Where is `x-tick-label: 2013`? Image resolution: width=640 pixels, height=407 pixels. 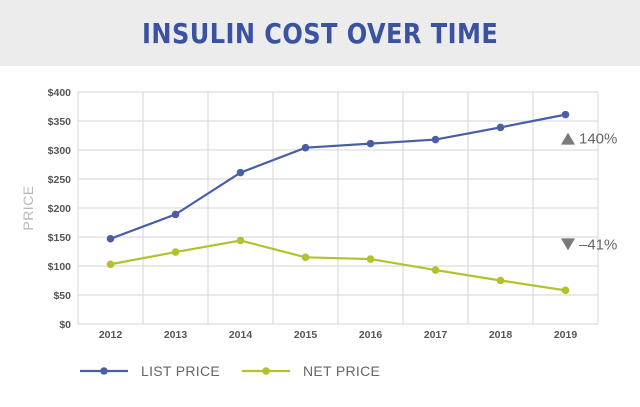
x-tick-label: 2013 is located at coordinates (176, 335).